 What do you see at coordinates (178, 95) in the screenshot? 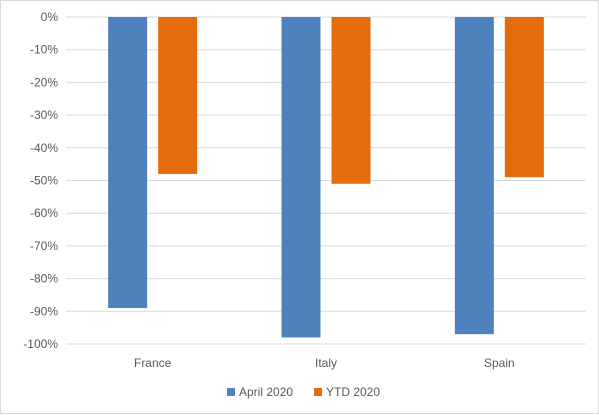
I see `bar-ytd-2020-france` at bounding box center [178, 95].